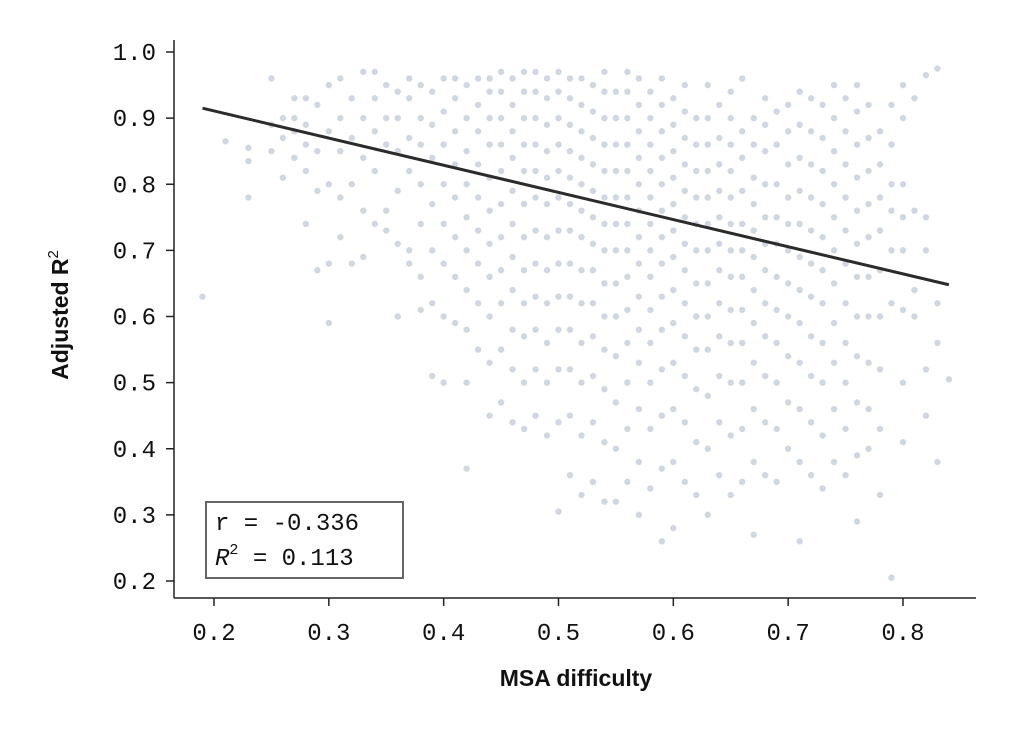  Describe the element at coordinates (134, 451) in the screenshot. I see `y-tick-label: 0.4` at that location.